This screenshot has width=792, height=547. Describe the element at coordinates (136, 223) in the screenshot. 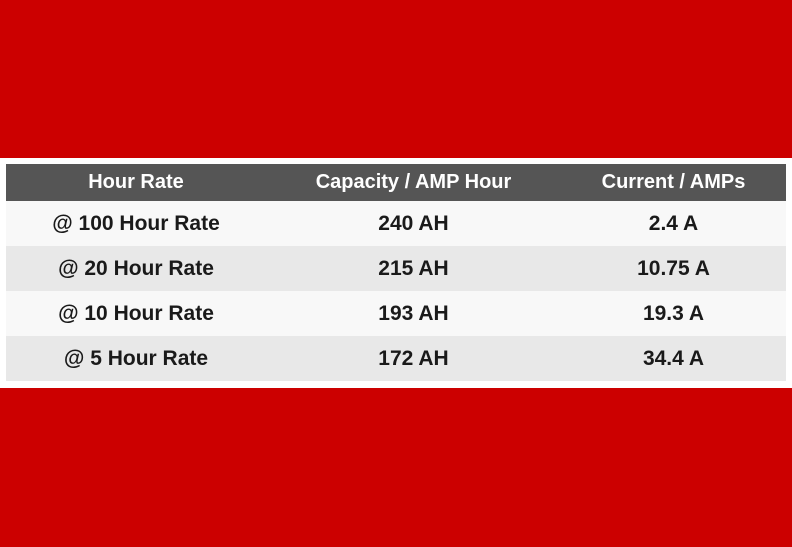

I see `cell-hour-rate: @ 100 Hour Rate` at that location.